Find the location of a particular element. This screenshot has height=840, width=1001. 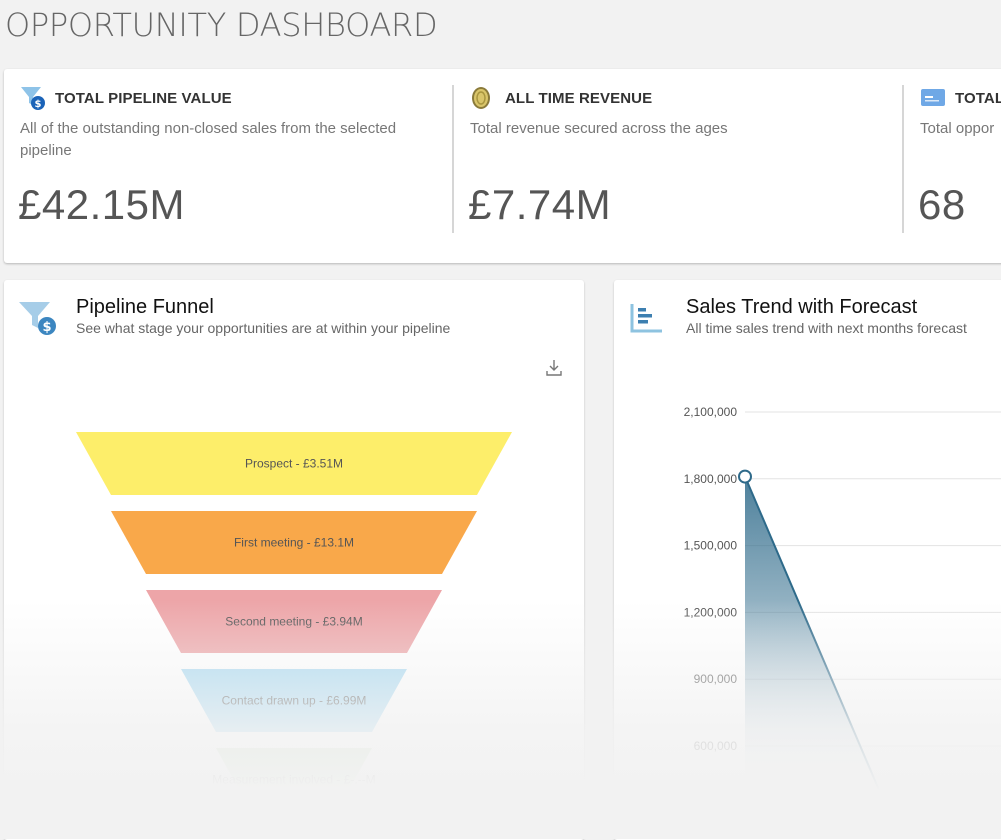

y-tick-label: 1,200,000 is located at coordinates (711, 612).